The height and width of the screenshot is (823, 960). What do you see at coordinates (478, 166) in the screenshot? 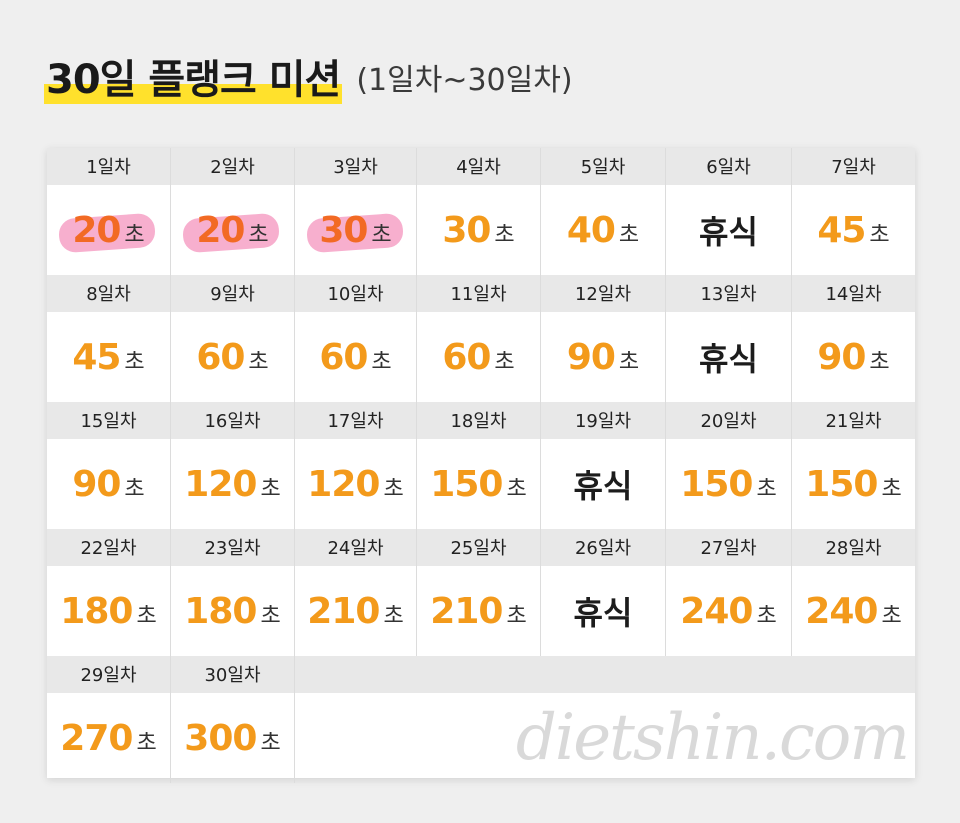
I see `day-label: 4일차` at bounding box center [478, 166].